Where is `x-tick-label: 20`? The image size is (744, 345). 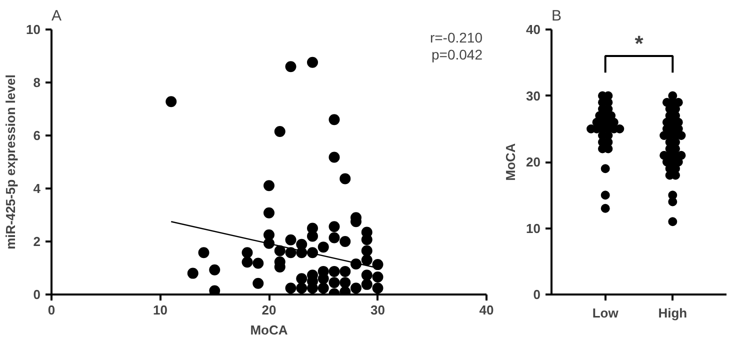 x-tick-label: 20 is located at coordinates (269, 310).